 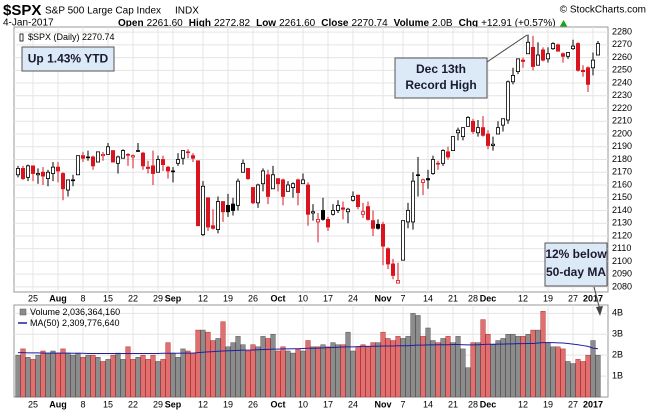 What do you see at coordinates (108, 404) in the screenshot?
I see `x-tick-label: 15` at bounding box center [108, 404].